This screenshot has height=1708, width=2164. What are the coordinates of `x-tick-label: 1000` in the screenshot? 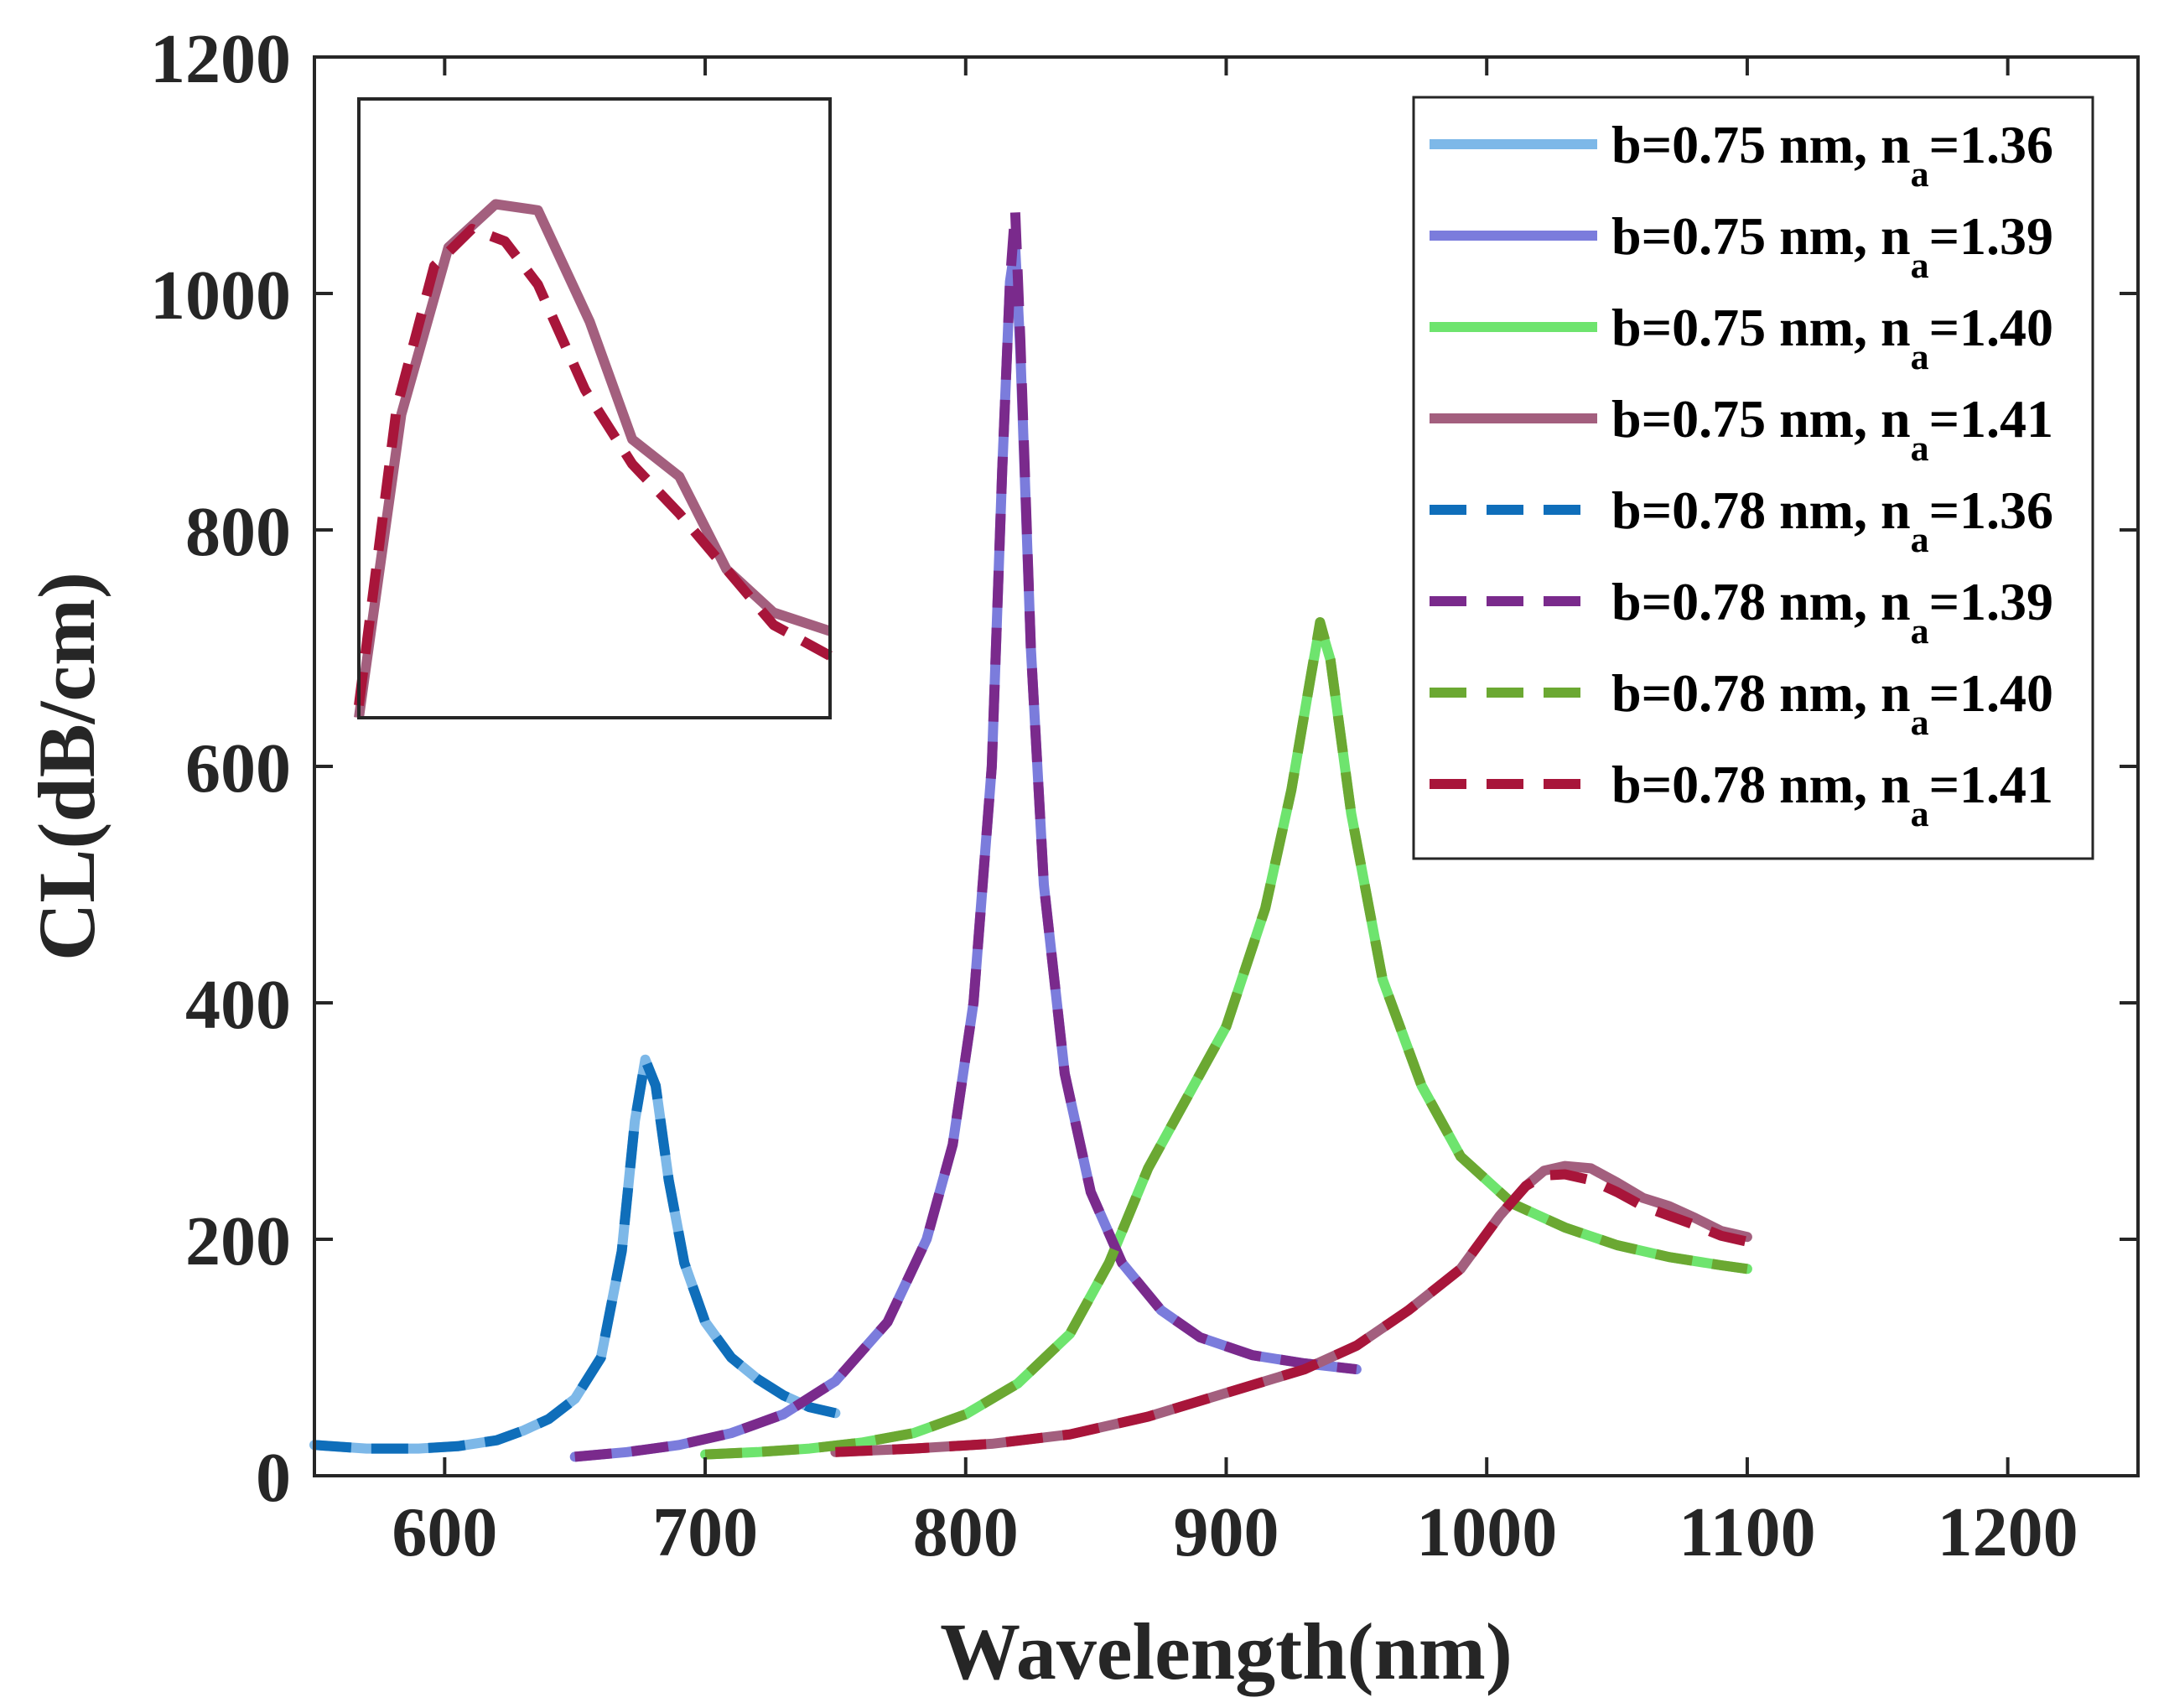 It's located at (1486, 1532).